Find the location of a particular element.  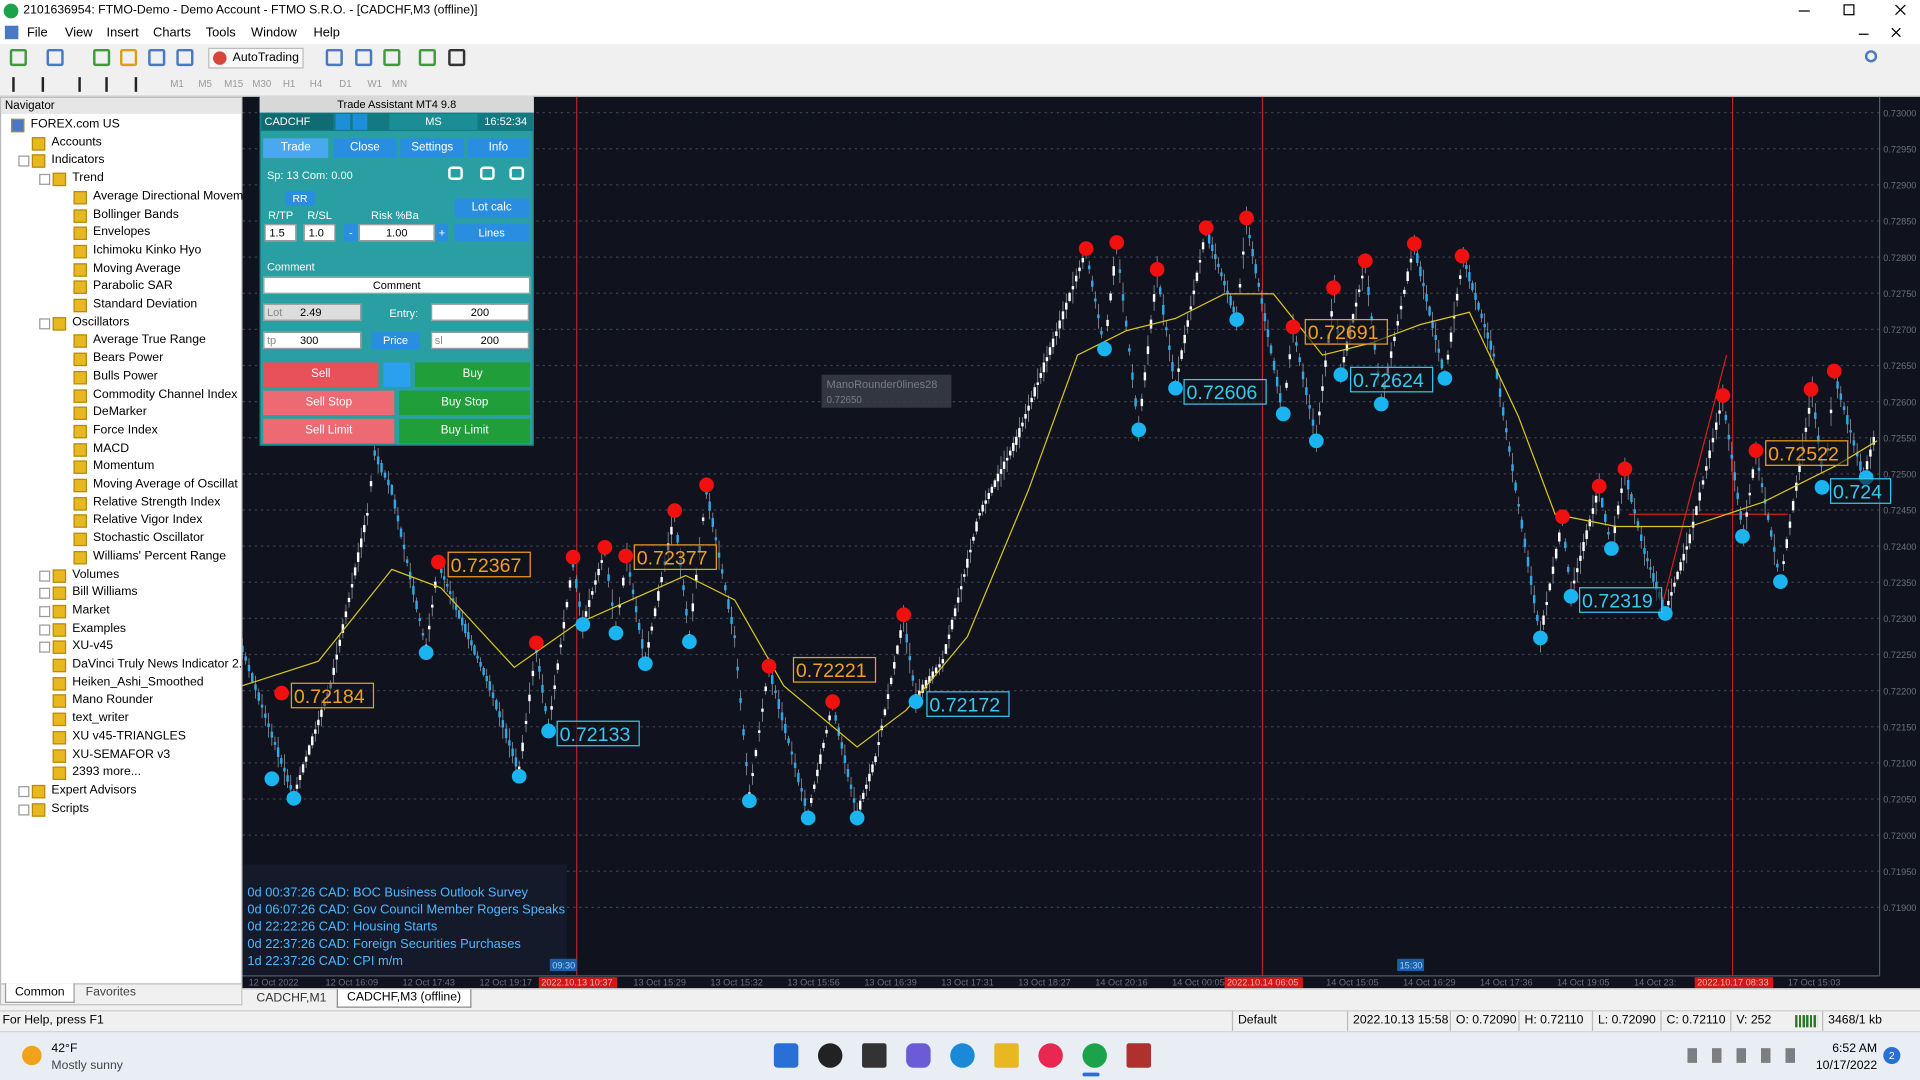

tree-item: Accounts is located at coordinates (76, 142).